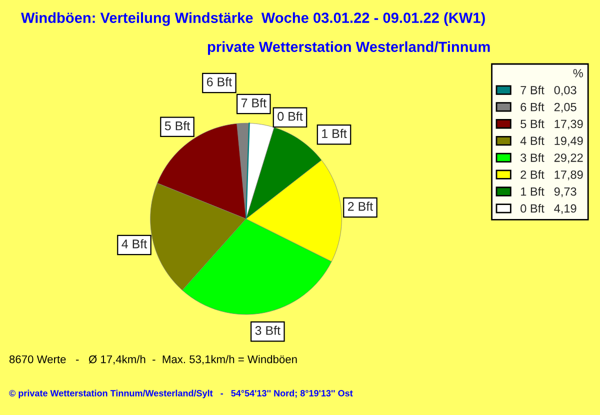 Image resolution: width=600 pixels, height=415 pixels. I want to click on data-label: 2,05, so click(565, 107).